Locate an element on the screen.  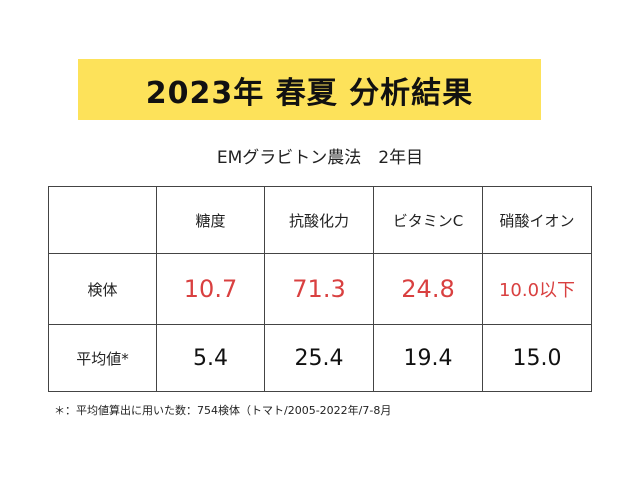
sample-sugar-value: 10.7 is located at coordinates (210, 289).